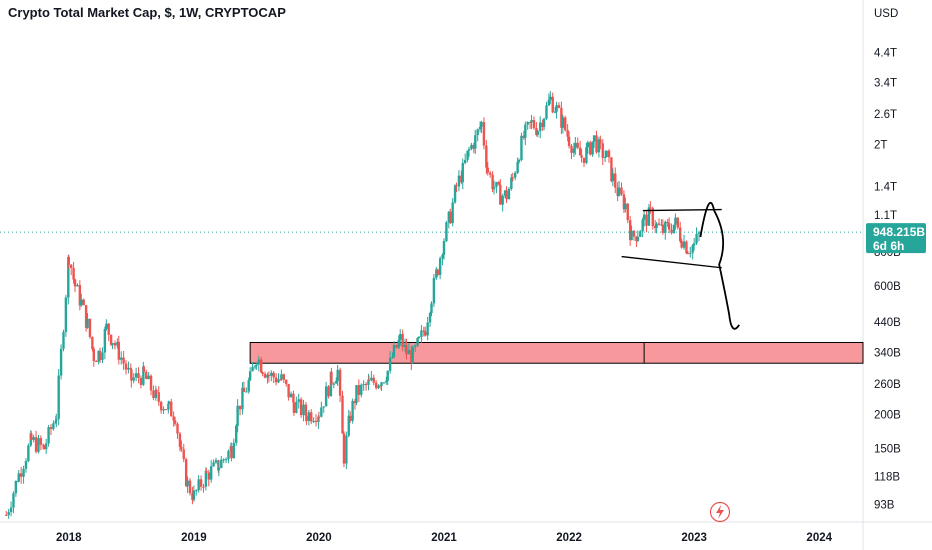 The width and height of the screenshot is (932, 550). What do you see at coordinates (885, 115) in the screenshot?
I see `y-tick-label: 2.6T` at bounding box center [885, 115].